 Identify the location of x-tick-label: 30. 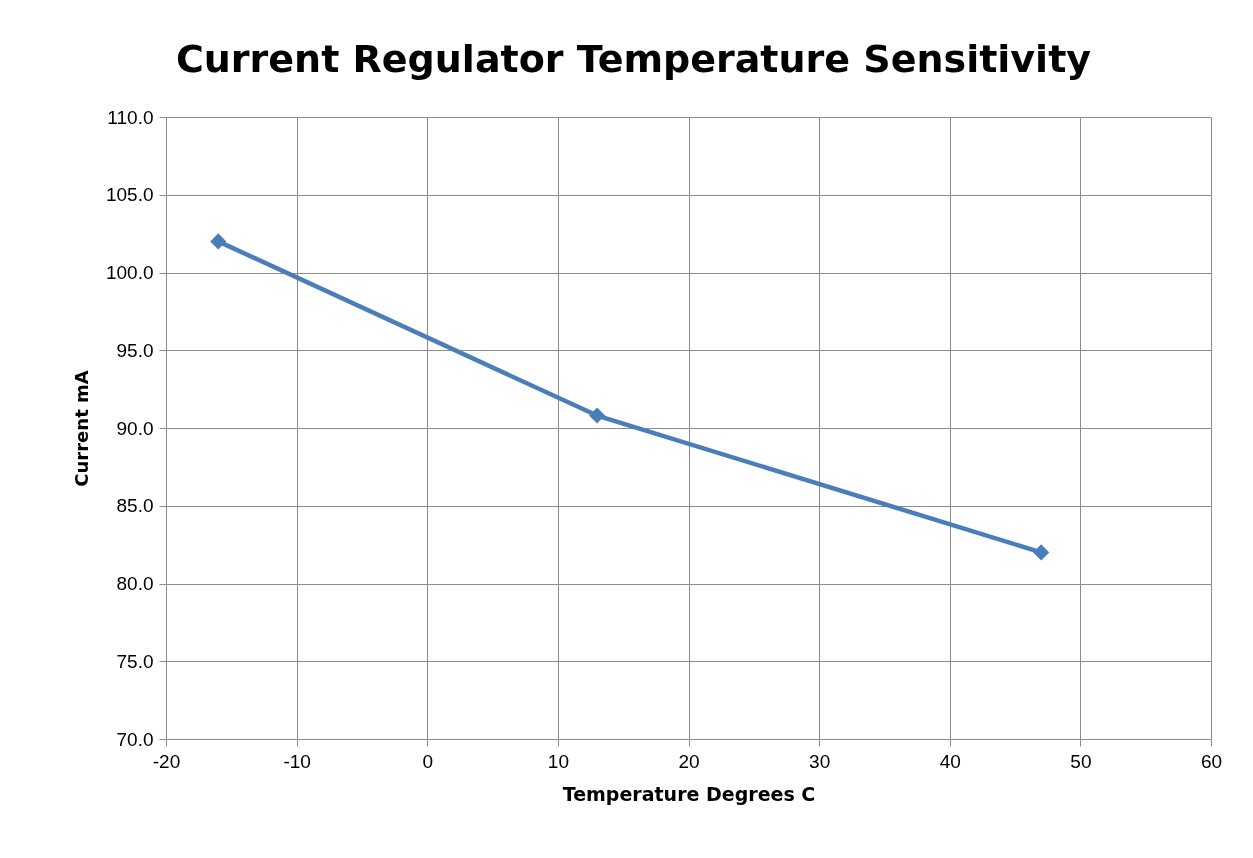
(820, 761).